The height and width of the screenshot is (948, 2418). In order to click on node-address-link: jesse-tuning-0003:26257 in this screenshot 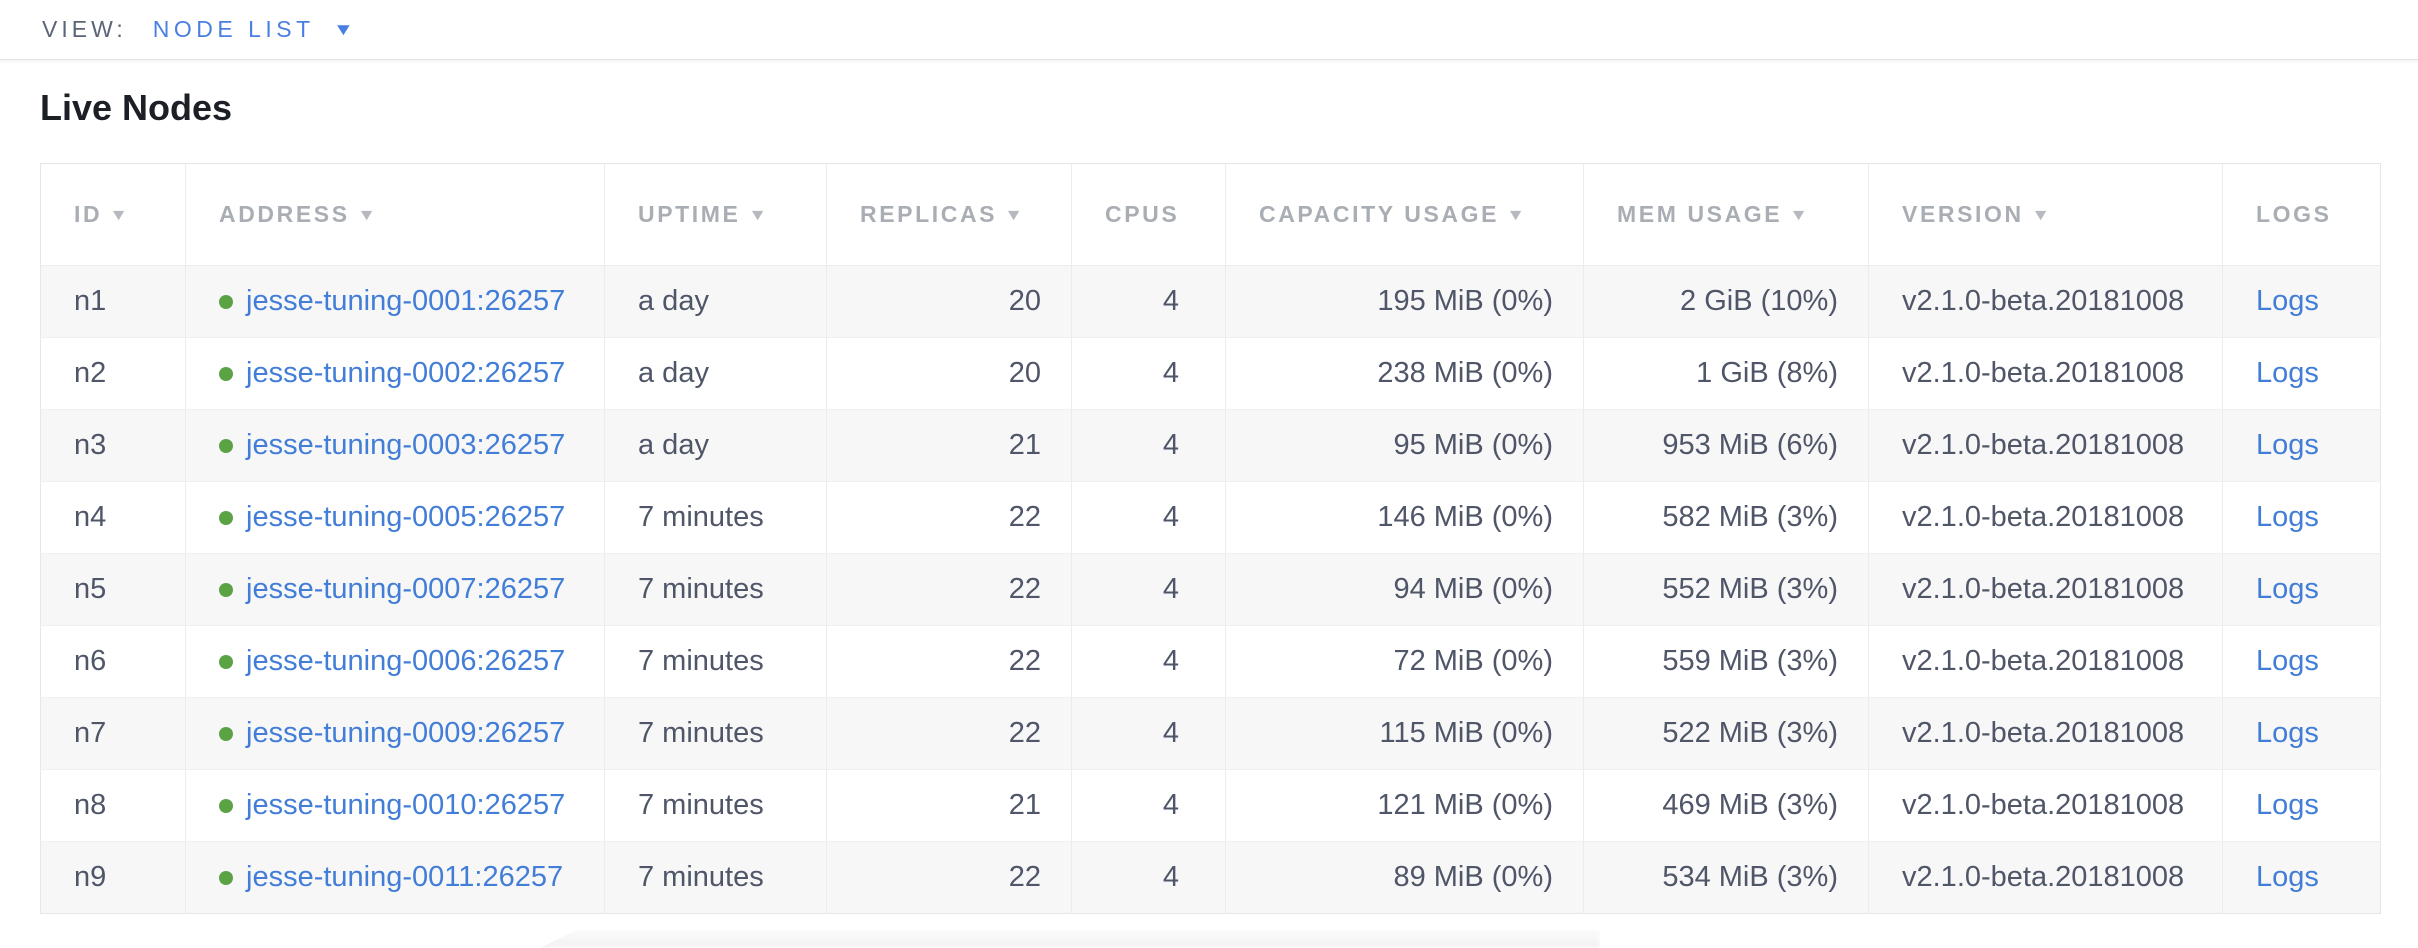, I will do `click(406, 445)`.